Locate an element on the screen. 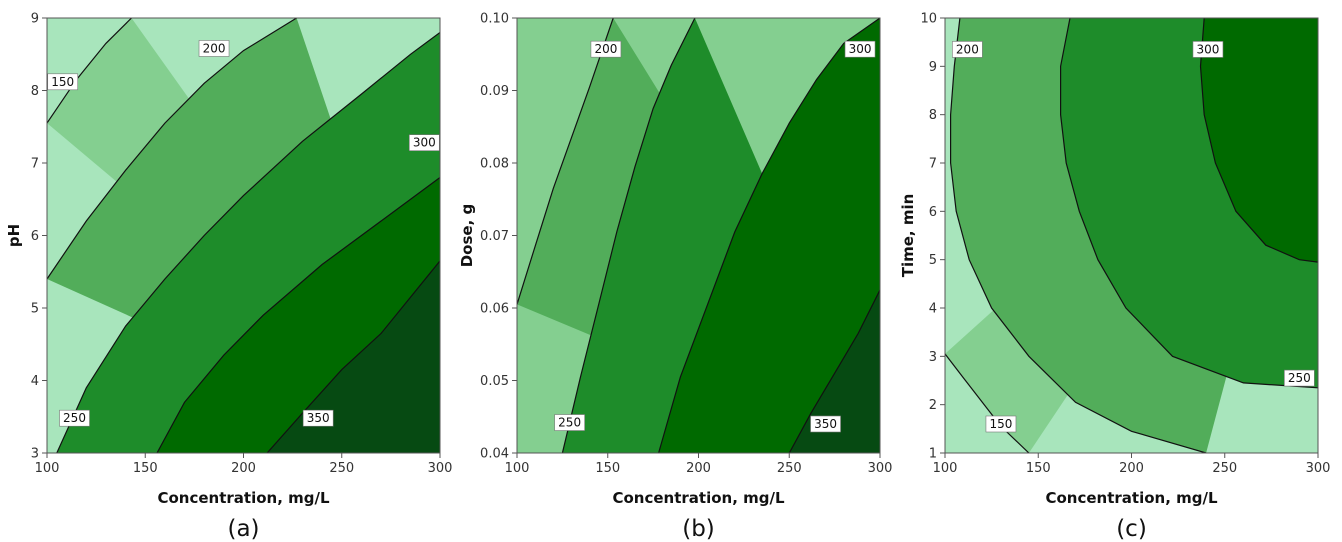 The height and width of the screenshot is (542, 1342). y-tick-label: 2 is located at coordinates (933, 405).